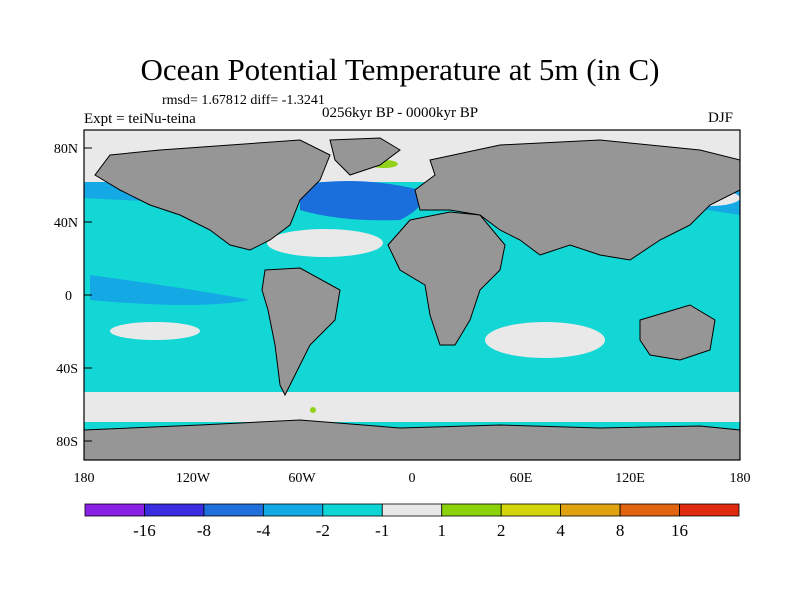 The image size is (800, 600). I want to click on north-atlantic-cold-patch, so click(361, 201).